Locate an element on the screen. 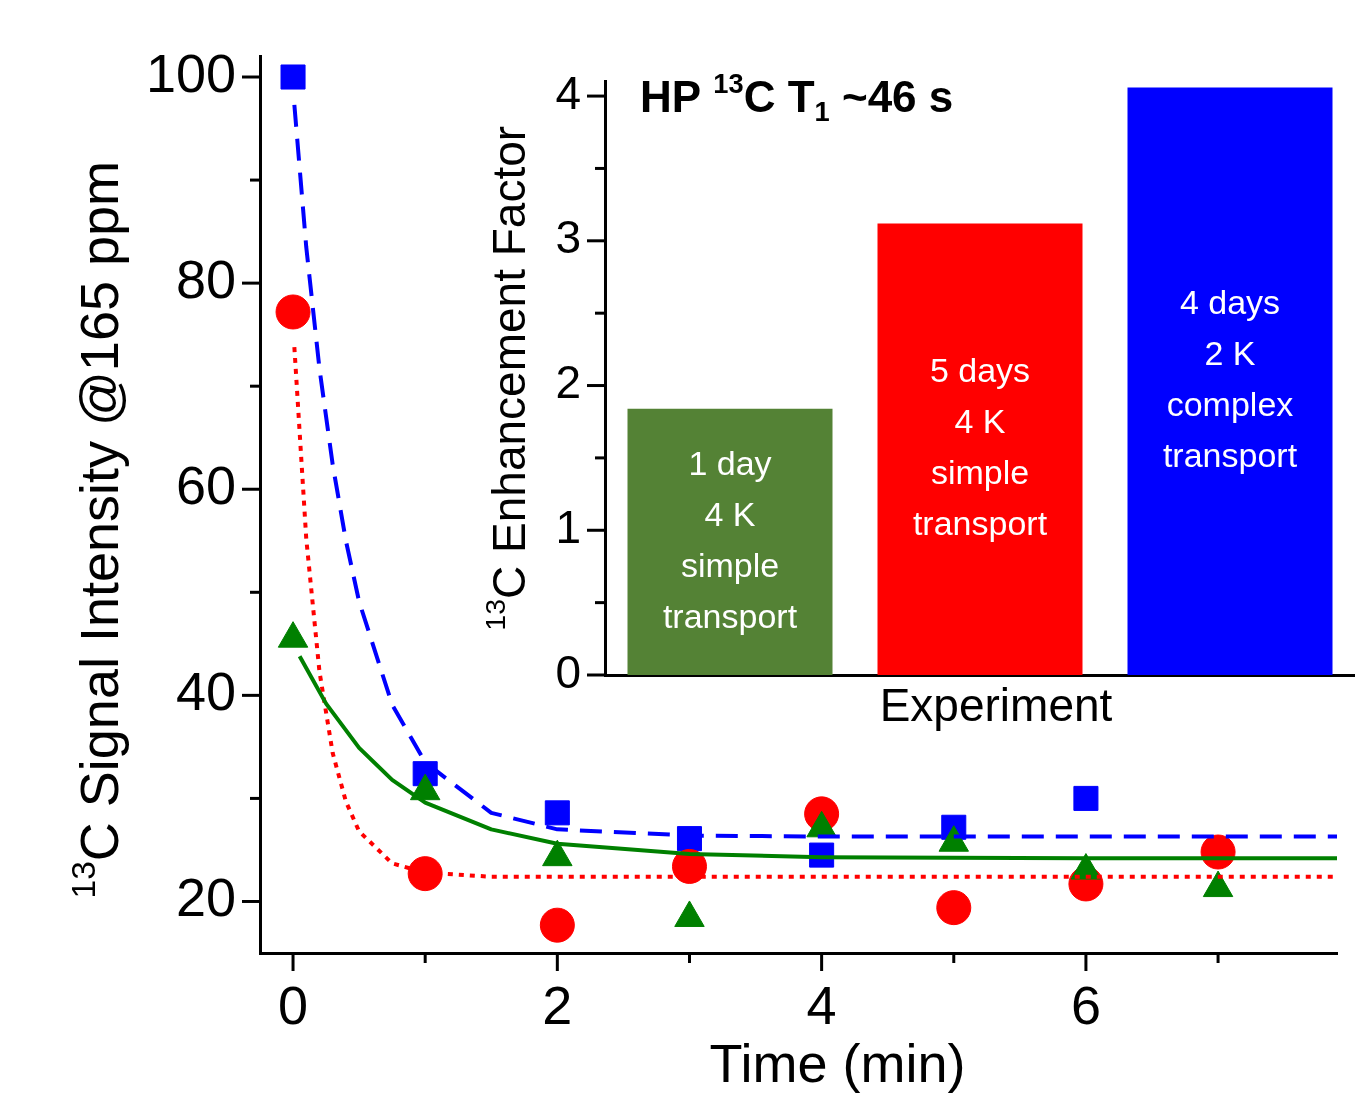 This screenshot has width=1355, height=1093. x-tick-label: 4 days 2 K complex transport is located at coordinates (1230, 379).